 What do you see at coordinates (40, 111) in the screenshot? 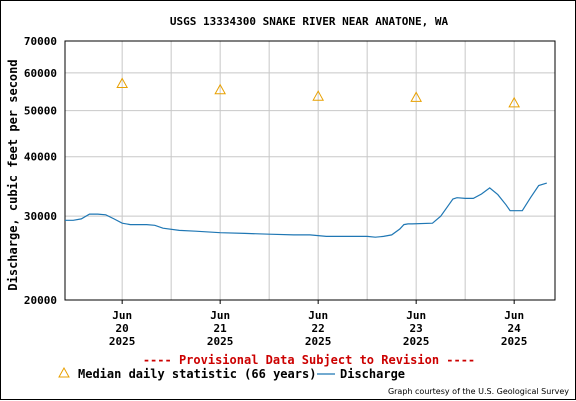
I see `y-tick-label: 50000` at bounding box center [40, 111].